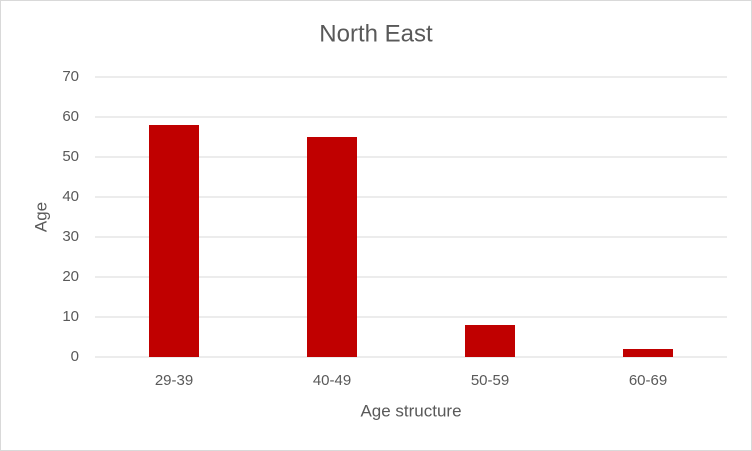  Describe the element at coordinates (70, 116) in the screenshot. I see `y-tick-label: 60` at that location.